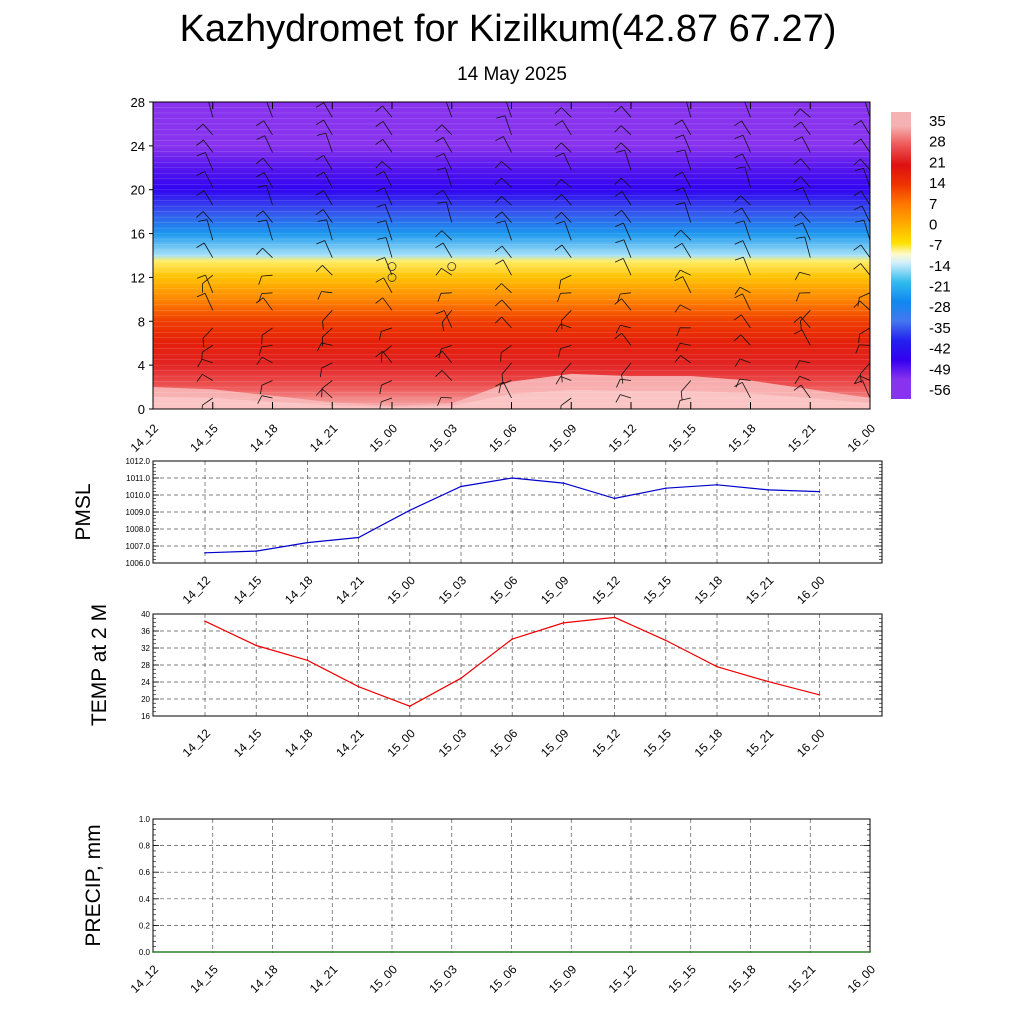 This screenshot has width=1024, height=1024. Describe the element at coordinates (921, 255) in the screenshot. I see `colorbar: 35 28 21 14 7 0 -7 -14 -21 -28 -35 -42 -49 -56` at that location.